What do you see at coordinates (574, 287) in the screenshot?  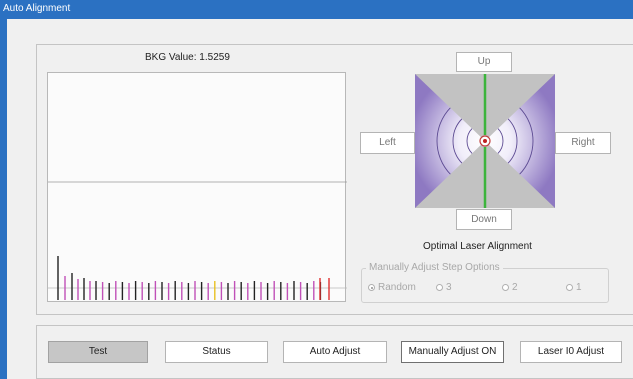 I see `step-option-1: 1` at bounding box center [574, 287].